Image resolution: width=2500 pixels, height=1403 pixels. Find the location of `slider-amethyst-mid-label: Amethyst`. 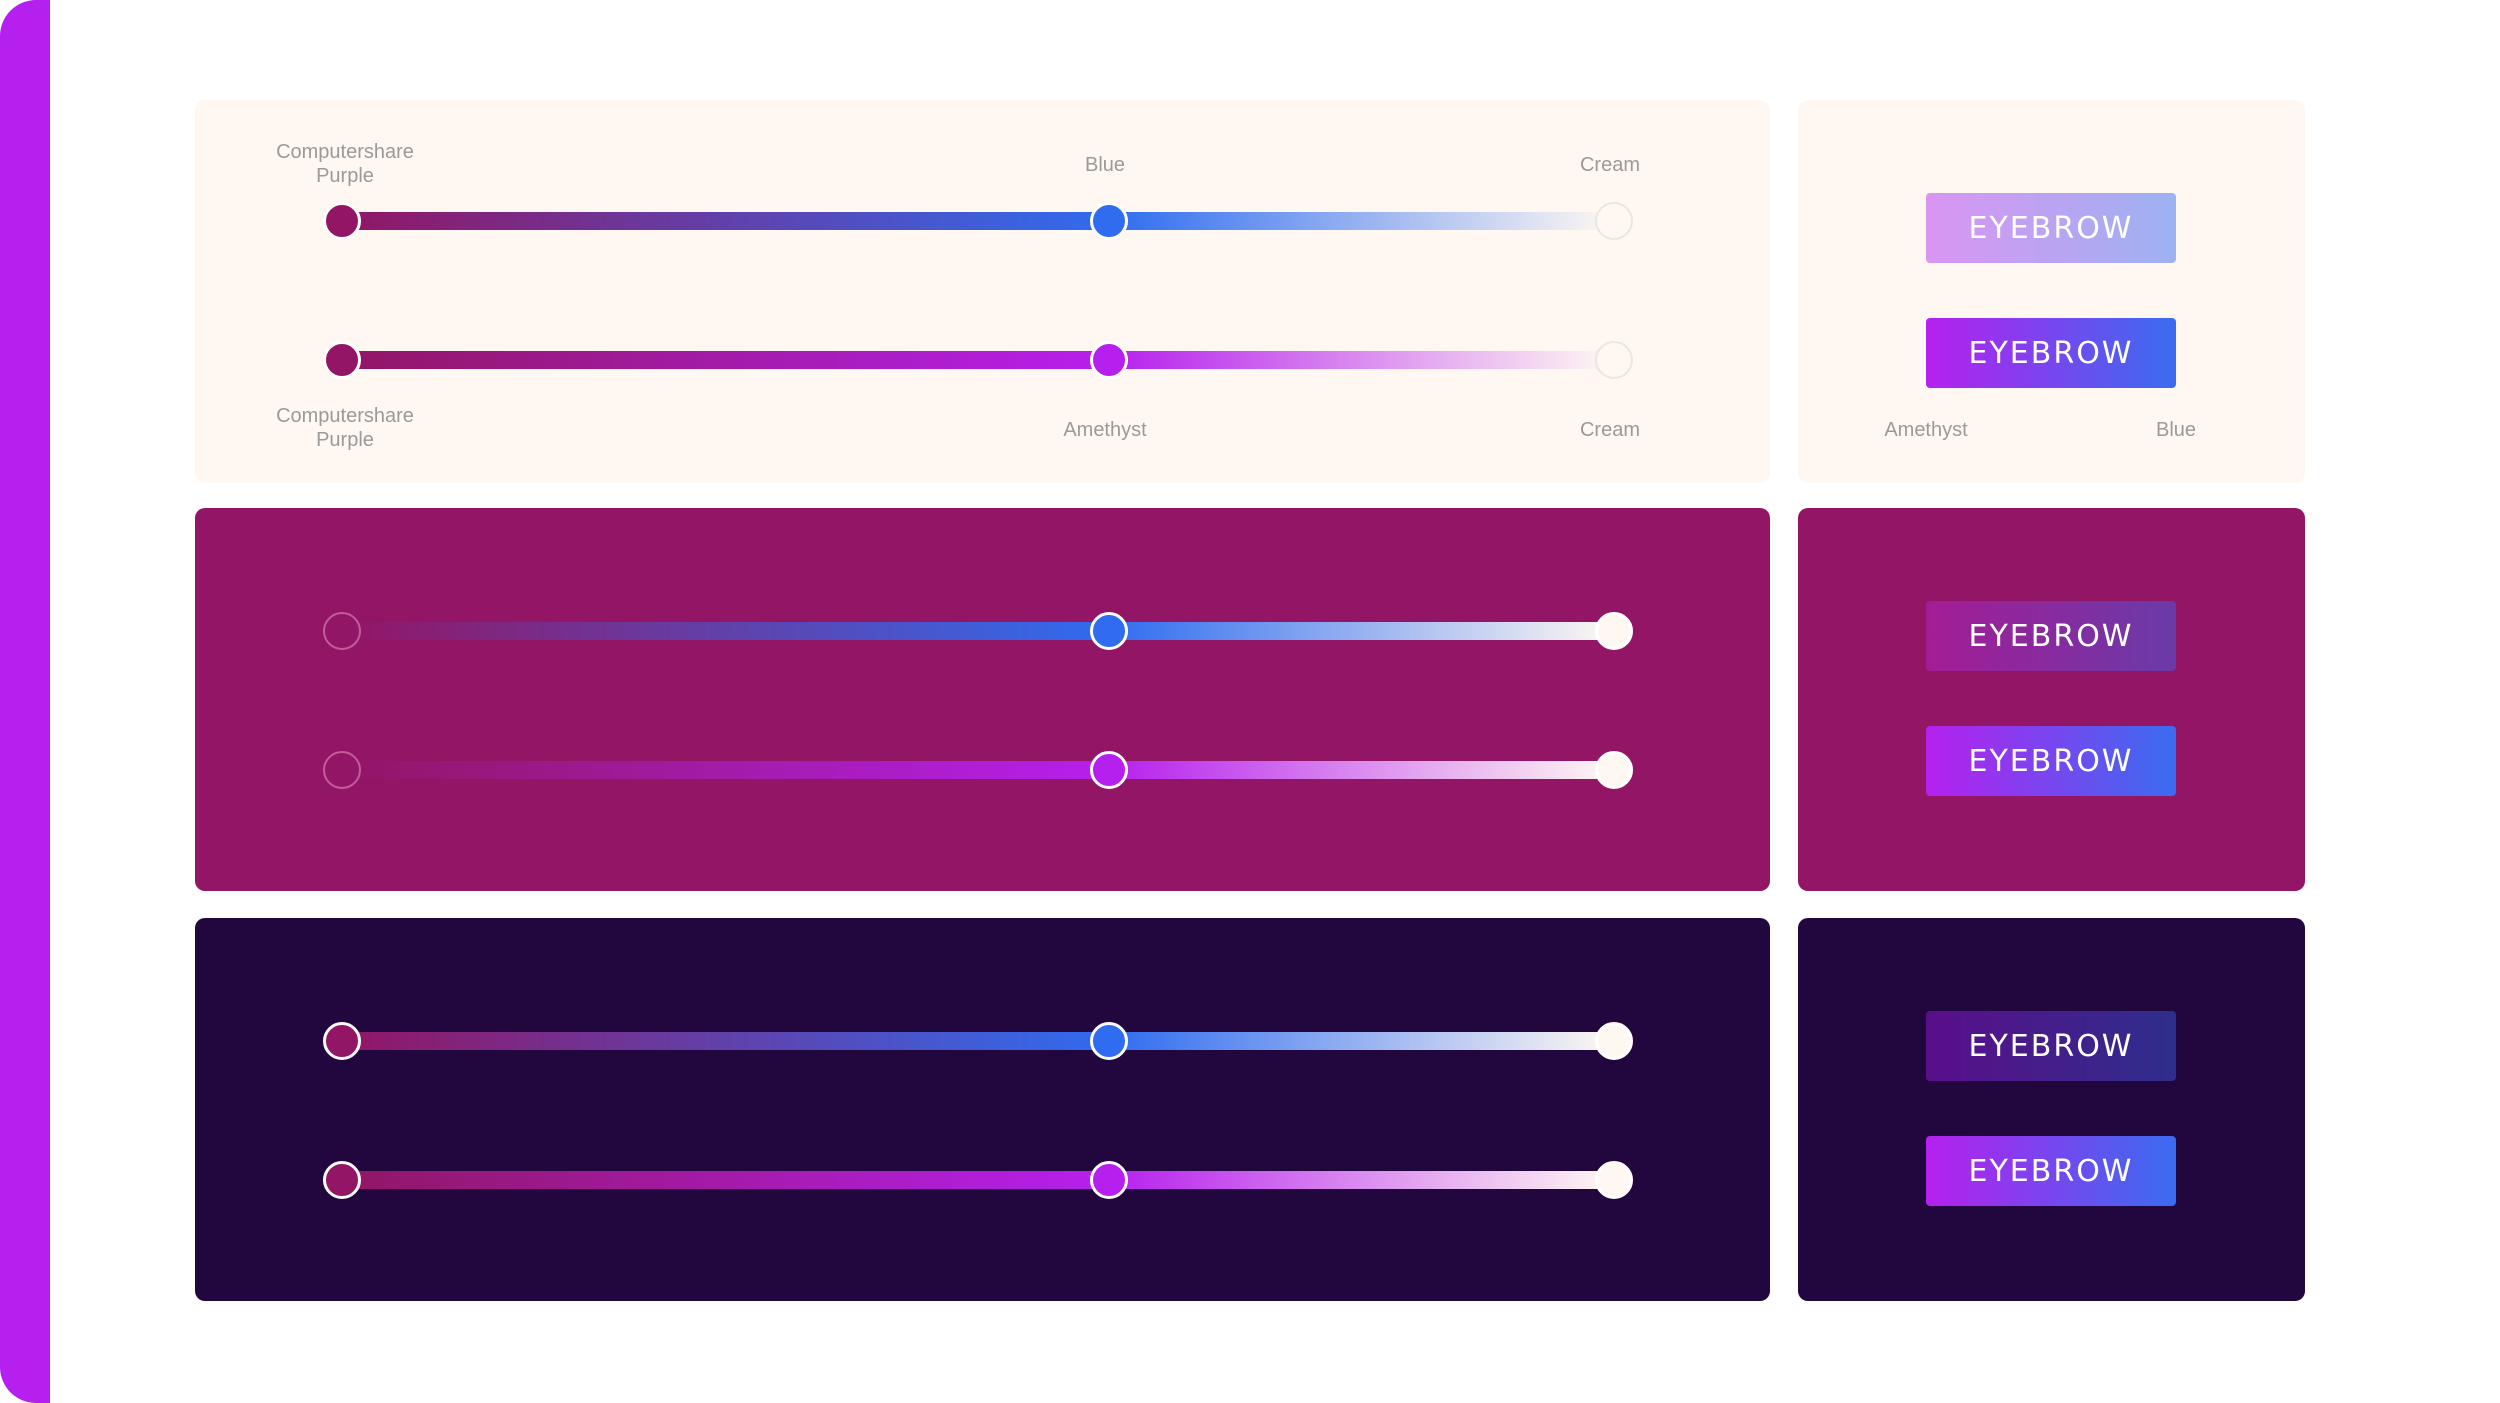

slider-amethyst-mid-label: Amethyst is located at coordinates (1105, 430).